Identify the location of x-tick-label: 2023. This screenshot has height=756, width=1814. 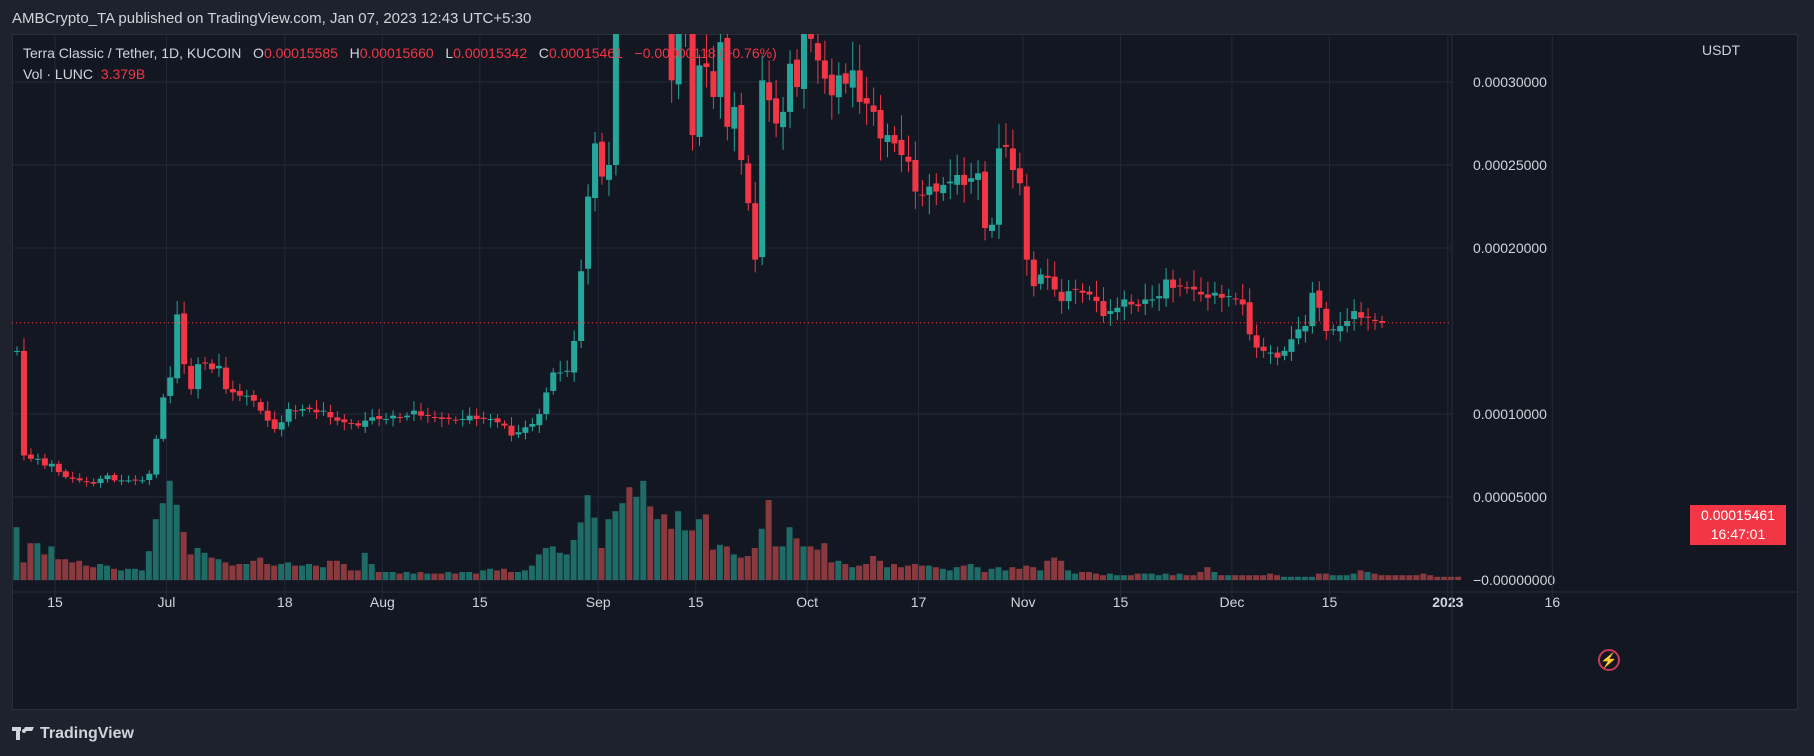
(1447, 602).